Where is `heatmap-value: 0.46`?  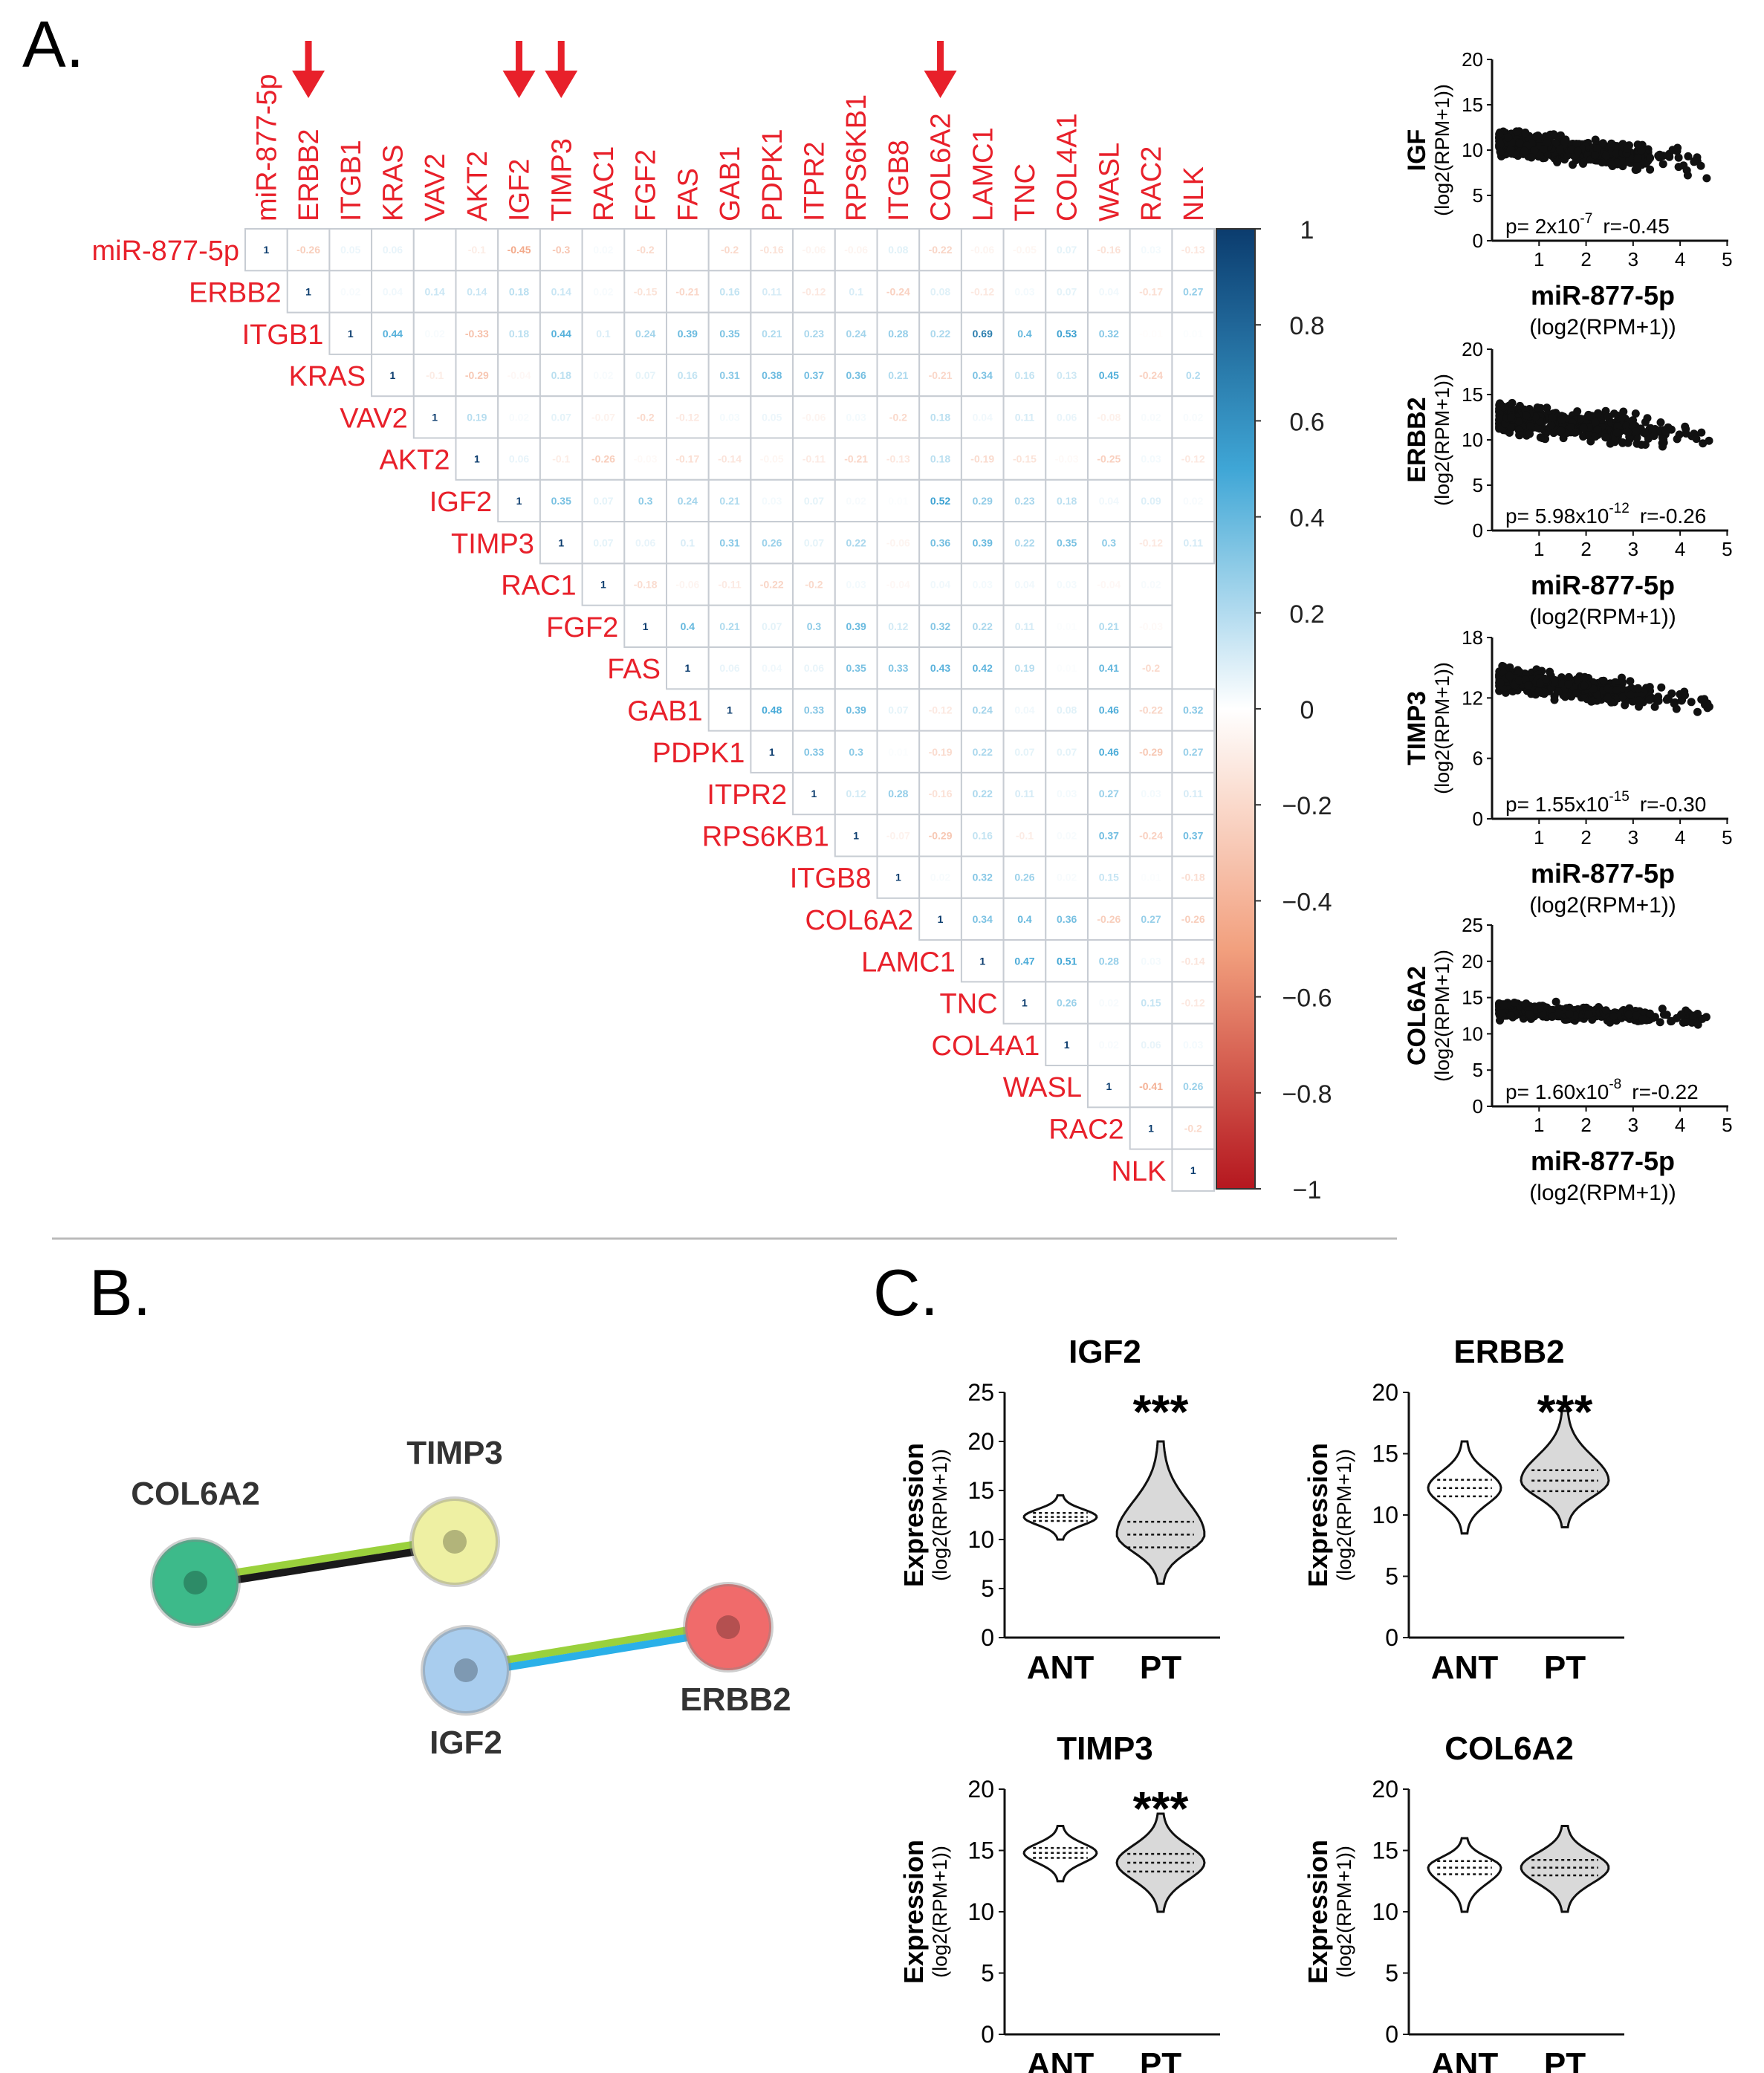
heatmap-value: 0.46 is located at coordinates (1109, 710).